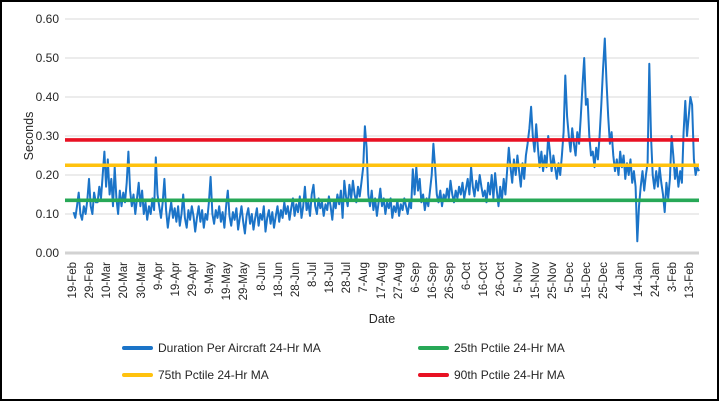 Image resolution: width=719 pixels, height=401 pixels. Describe the element at coordinates (587, 281) in the screenshot. I see `x-tick-label: 15-Dec` at that location.